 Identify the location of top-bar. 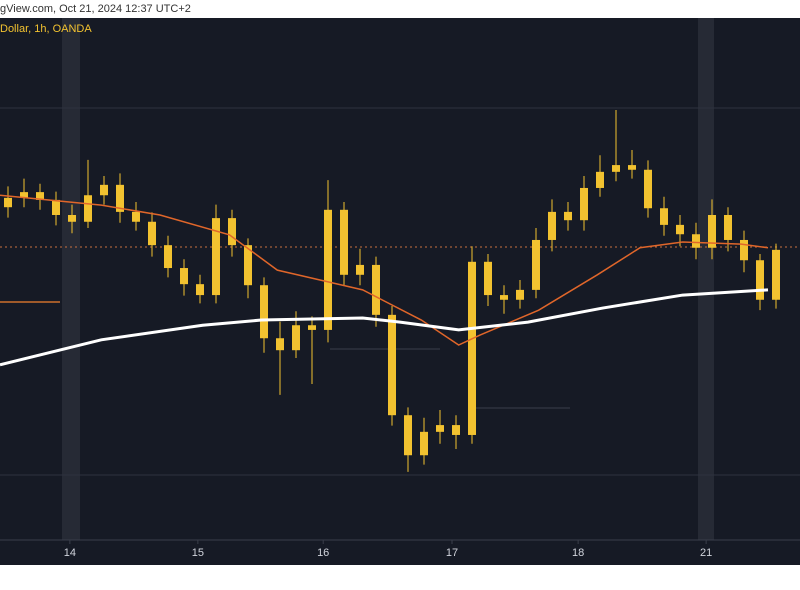
(400, 9).